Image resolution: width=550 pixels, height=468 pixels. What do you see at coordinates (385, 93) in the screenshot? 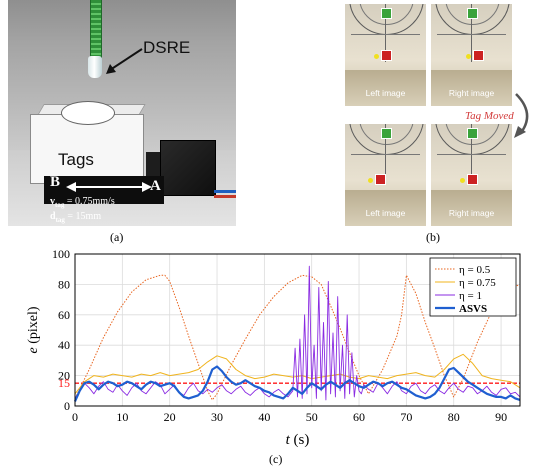
I see `left-image-caption: Left image` at bounding box center [385, 93].